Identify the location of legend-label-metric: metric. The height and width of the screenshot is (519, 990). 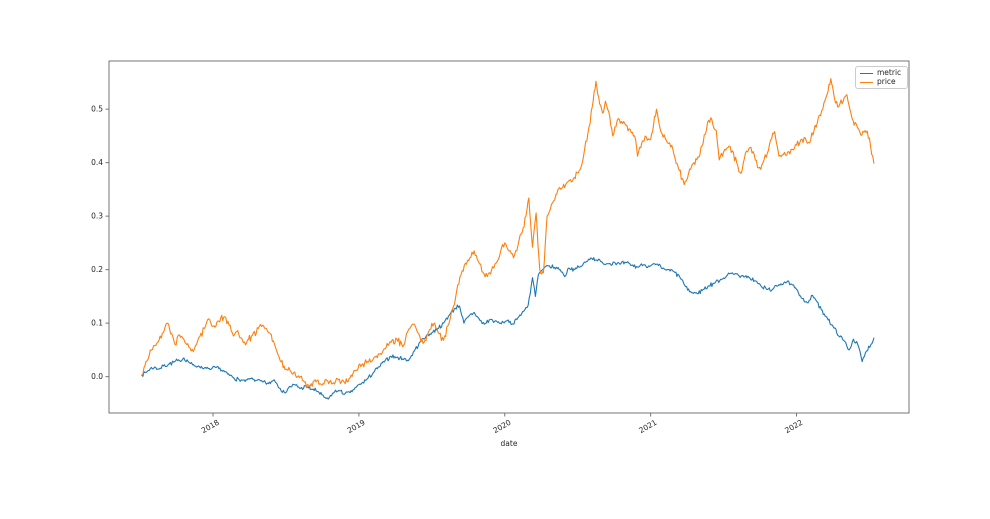
(889, 72).